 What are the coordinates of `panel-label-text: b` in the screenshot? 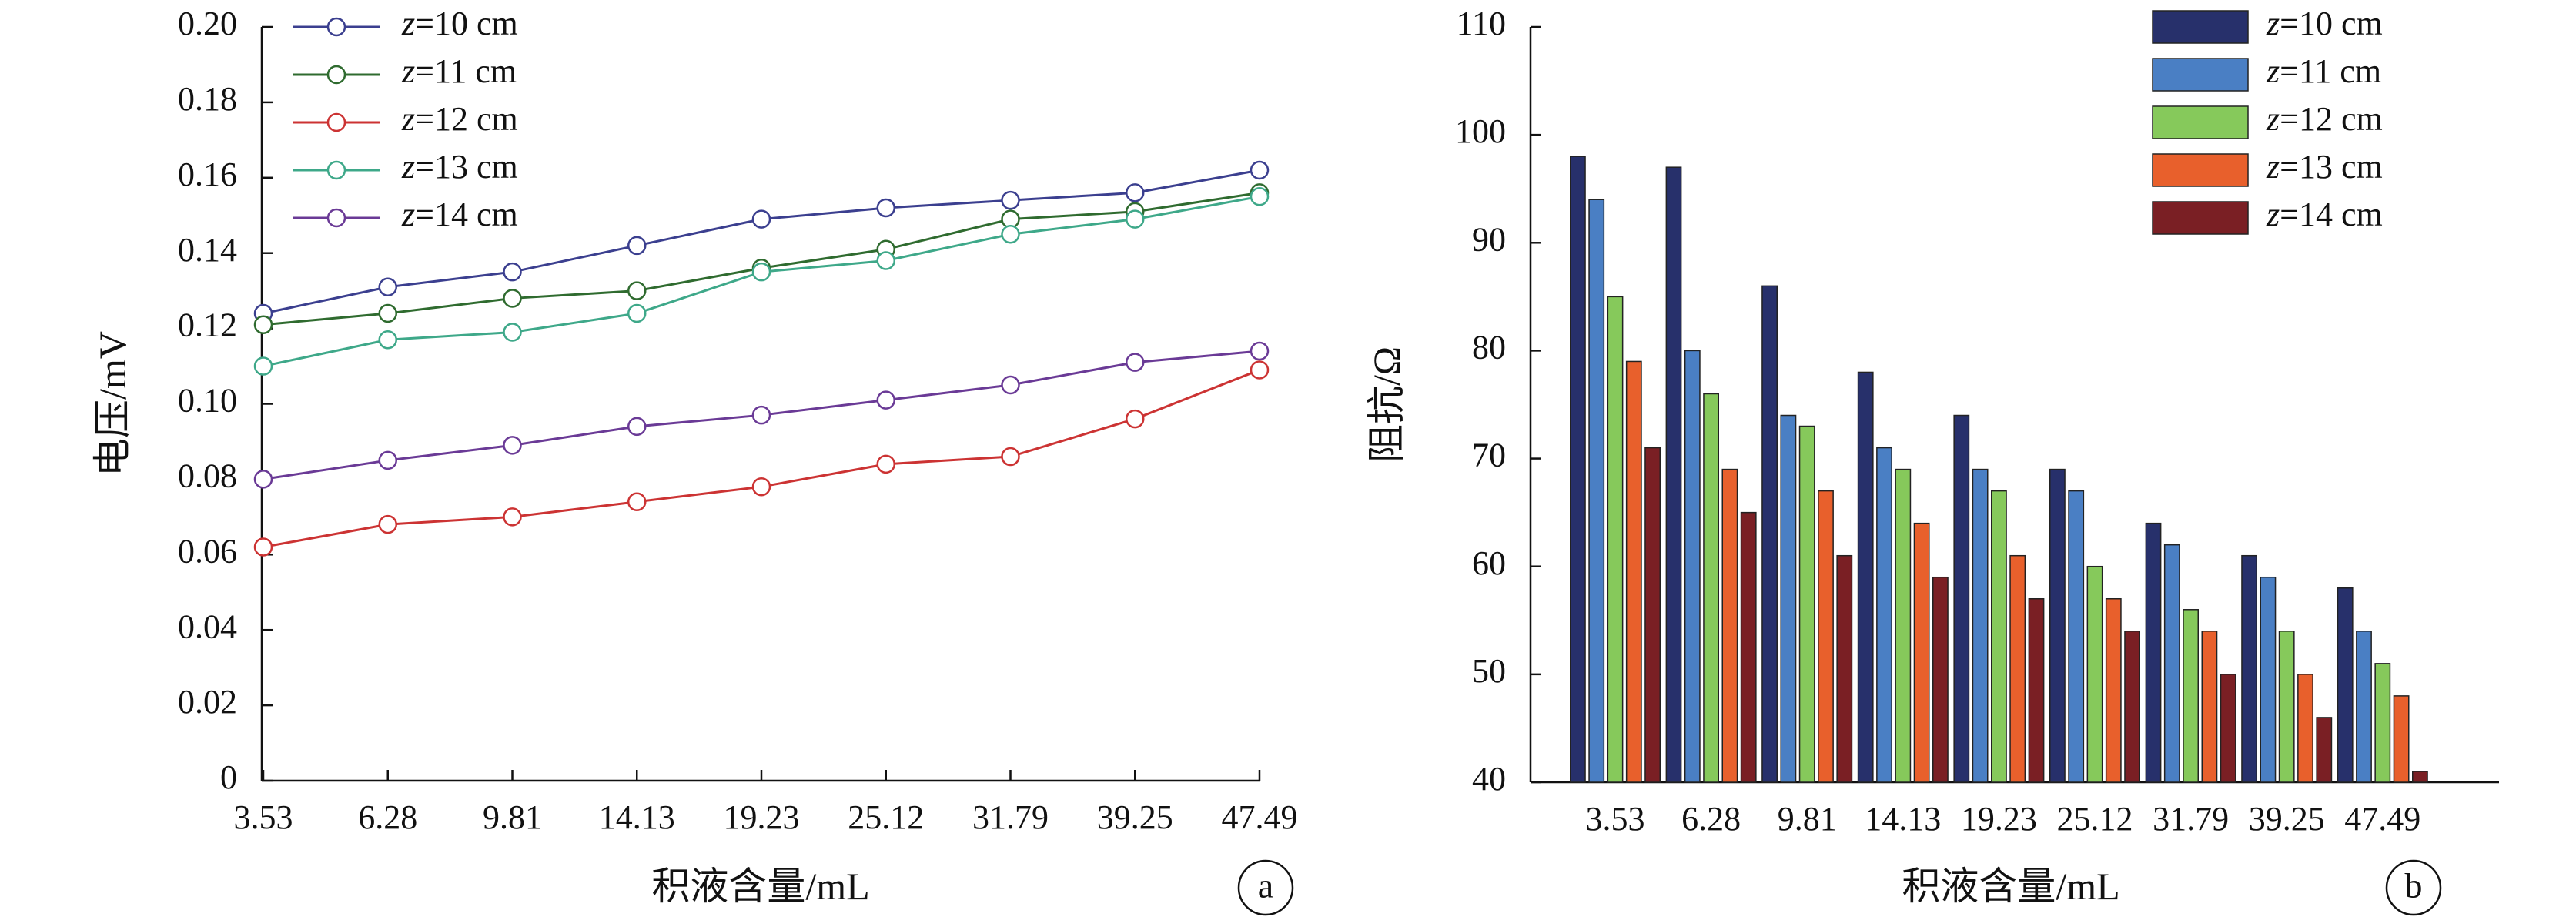 It's located at (2414, 885).